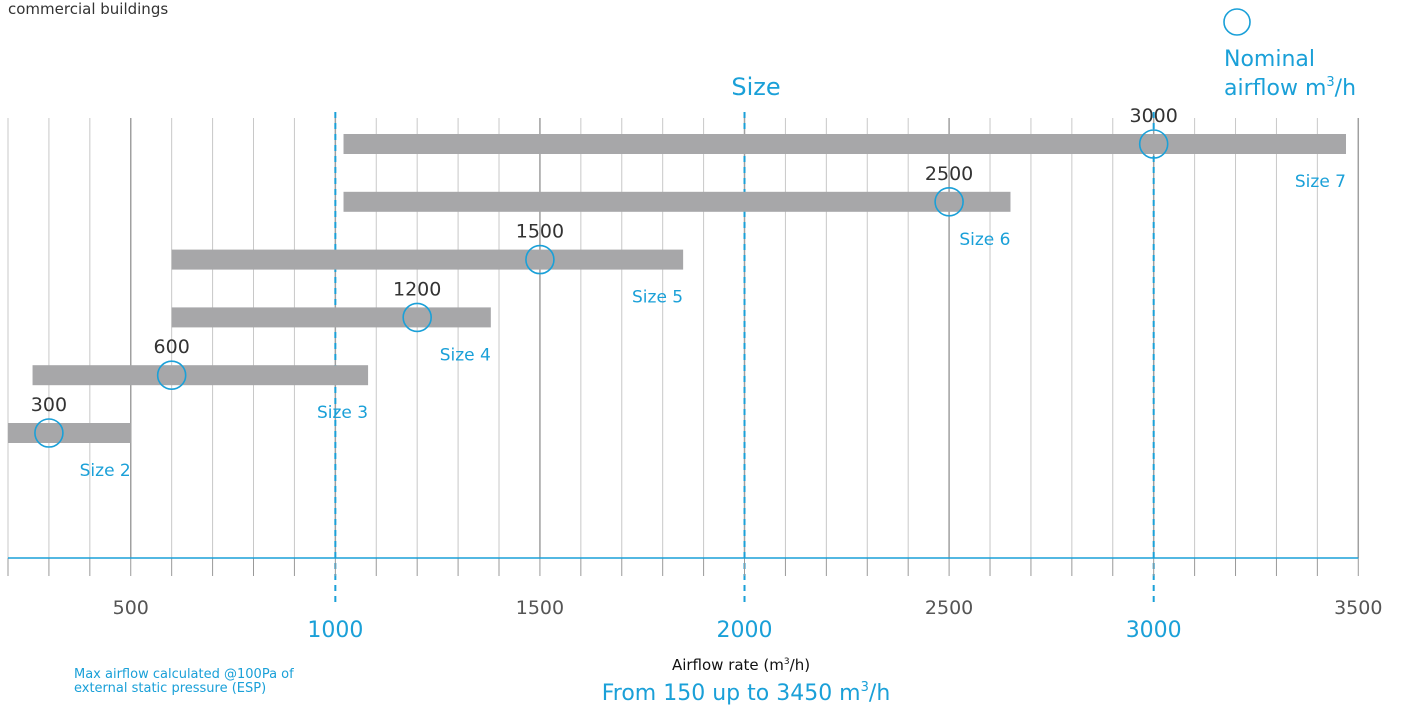  I want to click on legend: Nominal airflow m3/h, so click(1289, 54).